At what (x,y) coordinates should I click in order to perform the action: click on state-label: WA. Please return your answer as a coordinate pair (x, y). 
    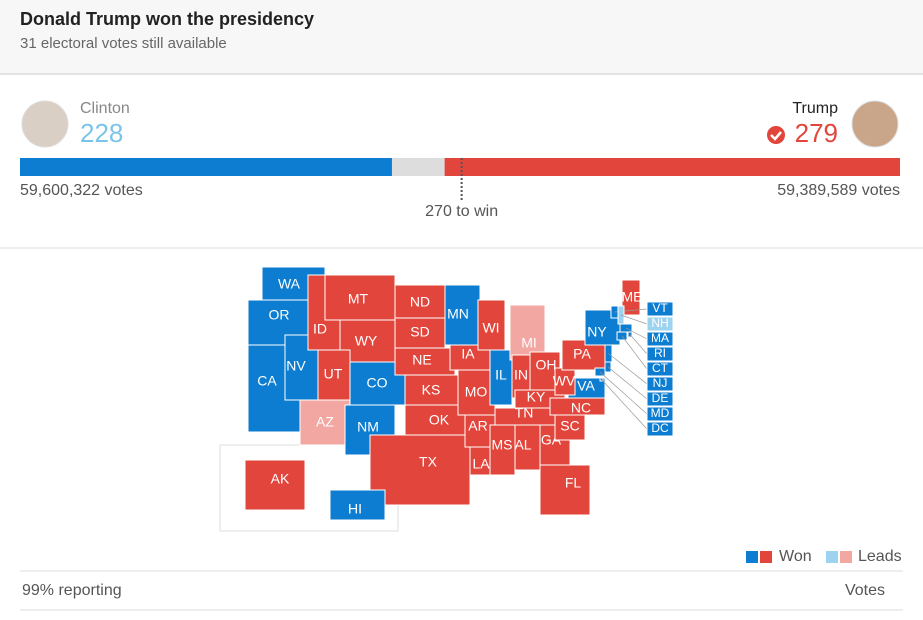
    Looking at the image, I should click on (289, 284).